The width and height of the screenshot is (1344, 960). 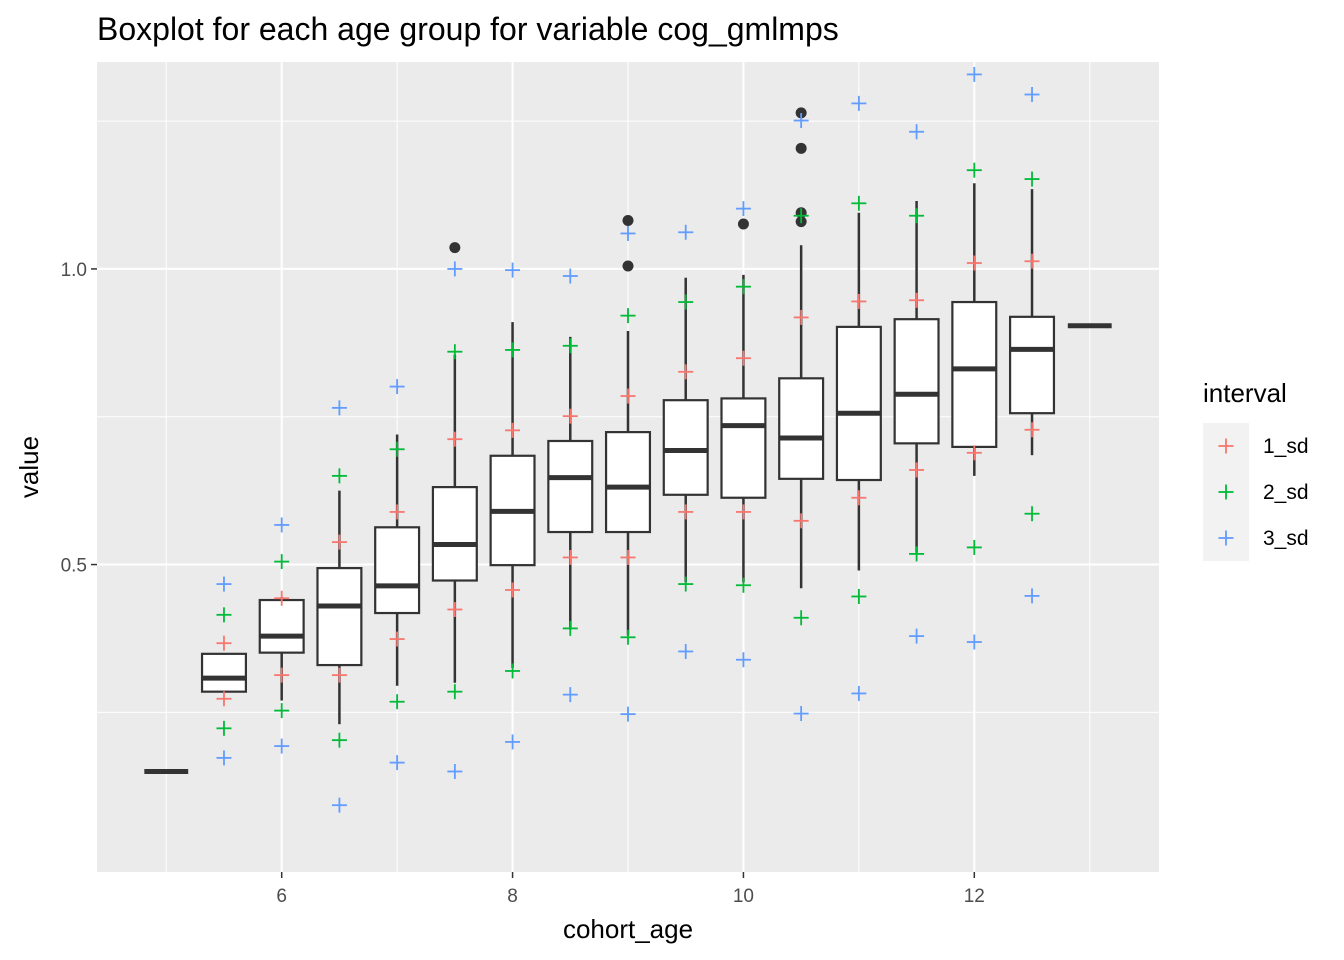 I want to click on legend-key-2_sd, so click(x=1226, y=492).